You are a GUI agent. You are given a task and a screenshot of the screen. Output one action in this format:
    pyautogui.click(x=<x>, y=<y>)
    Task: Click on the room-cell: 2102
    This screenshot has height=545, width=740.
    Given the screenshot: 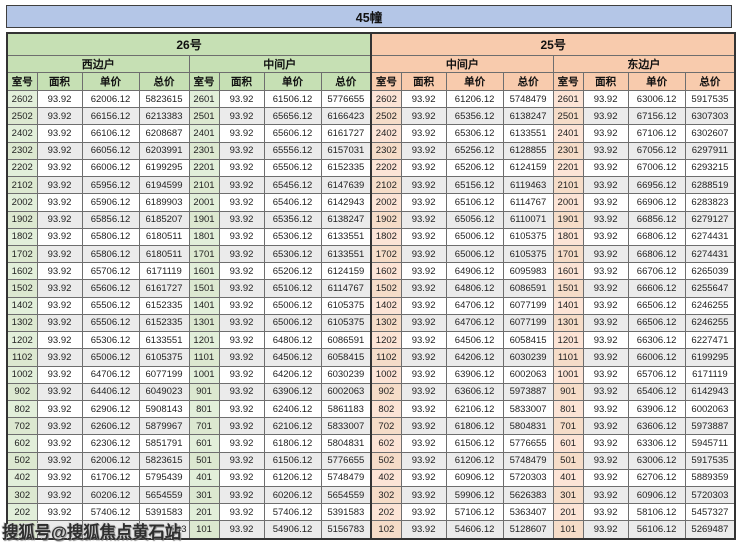 What is the action you would take?
    pyautogui.click(x=22, y=185)
    